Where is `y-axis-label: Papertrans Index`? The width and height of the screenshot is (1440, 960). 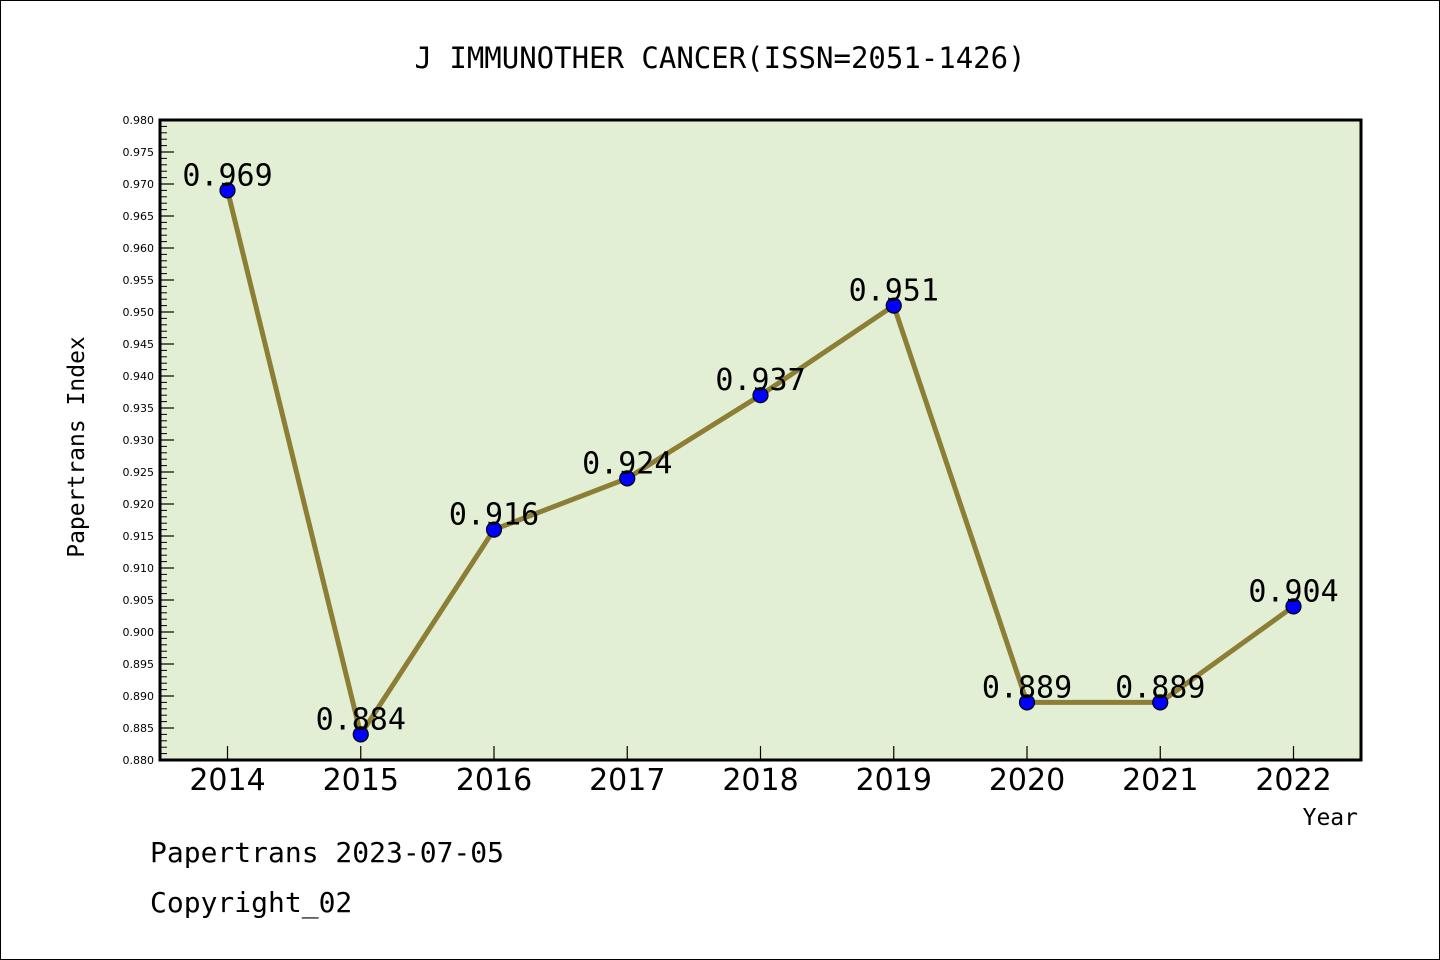
y-axis-label: Papertrans Index is located at coordinates (77, 447).